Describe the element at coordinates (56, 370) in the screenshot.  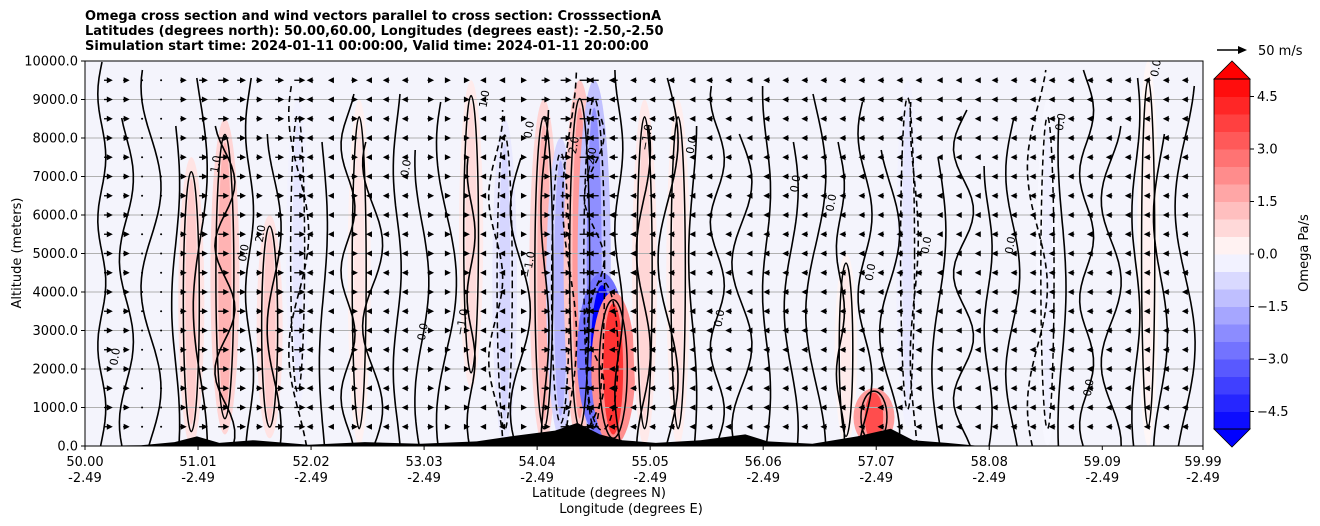
I see `y-tick-label-2: 2000.0` at that location.